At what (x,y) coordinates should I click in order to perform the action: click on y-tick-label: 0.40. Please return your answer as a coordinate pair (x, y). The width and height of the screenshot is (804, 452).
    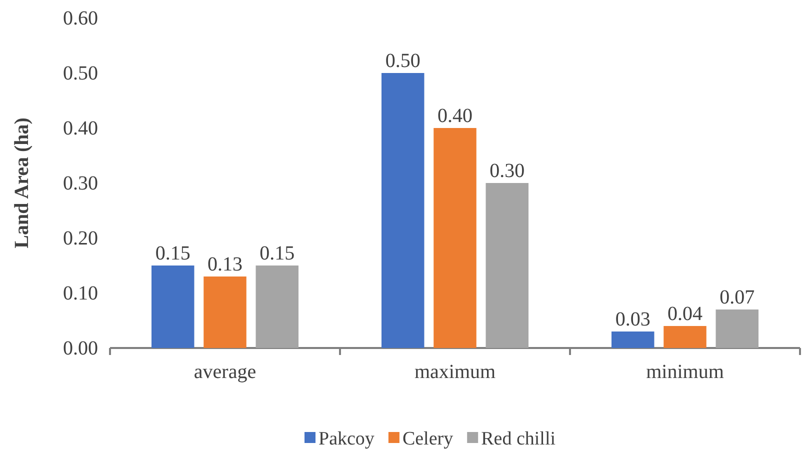
    Looking at the image, I should click on (80, 128).